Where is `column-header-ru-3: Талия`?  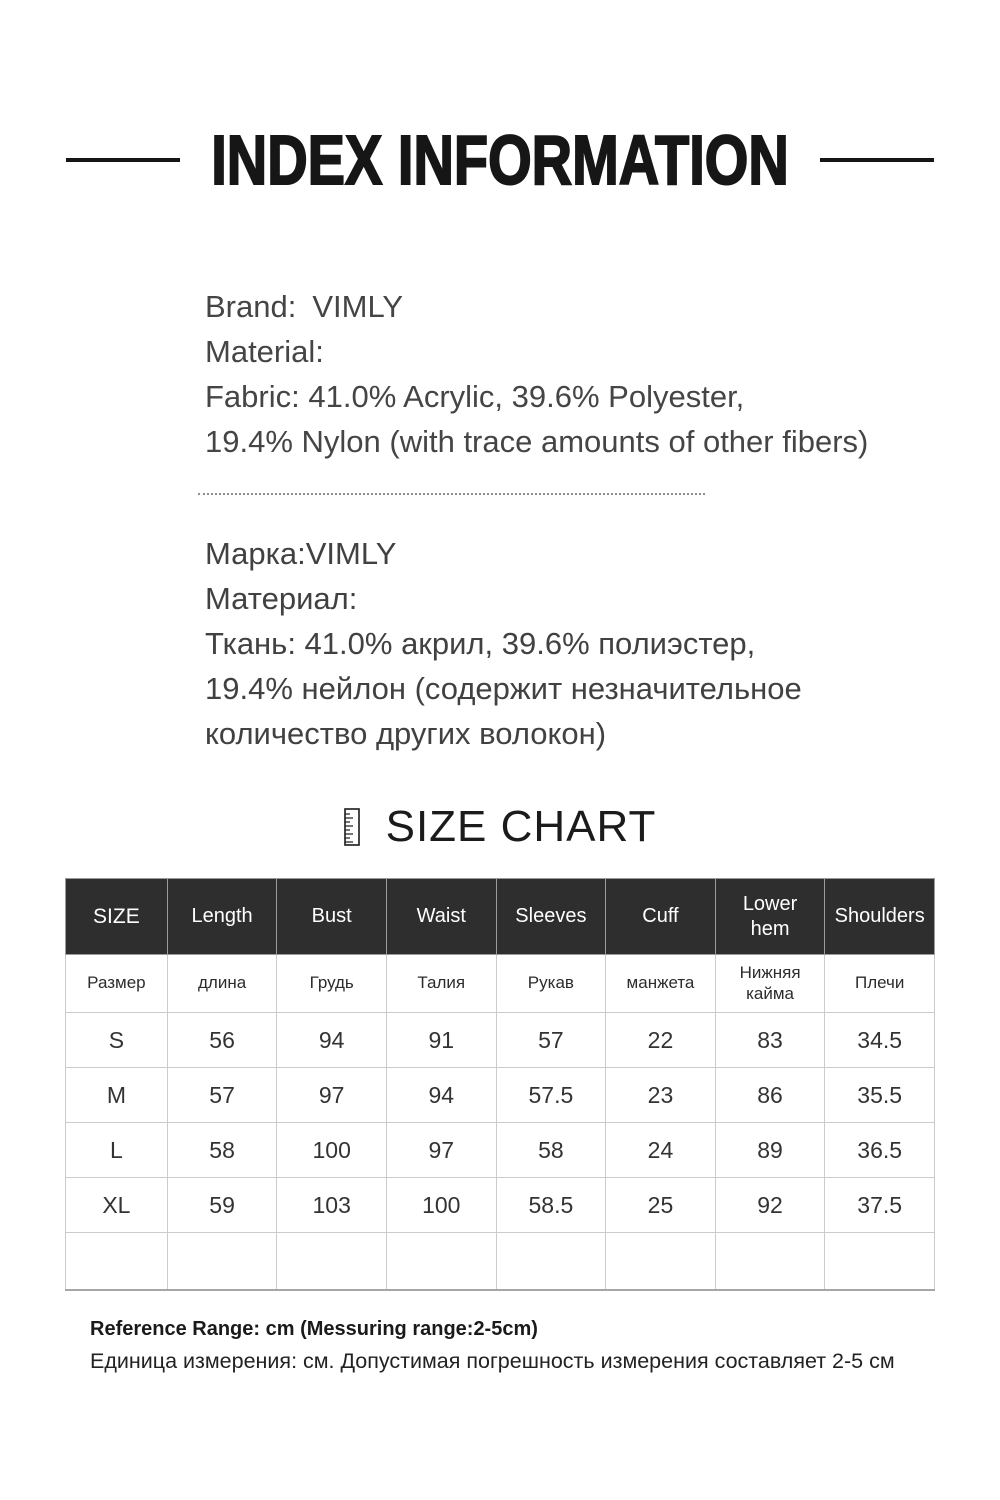 column-header-ru-3: Талия is located at coordinates (441, 983).